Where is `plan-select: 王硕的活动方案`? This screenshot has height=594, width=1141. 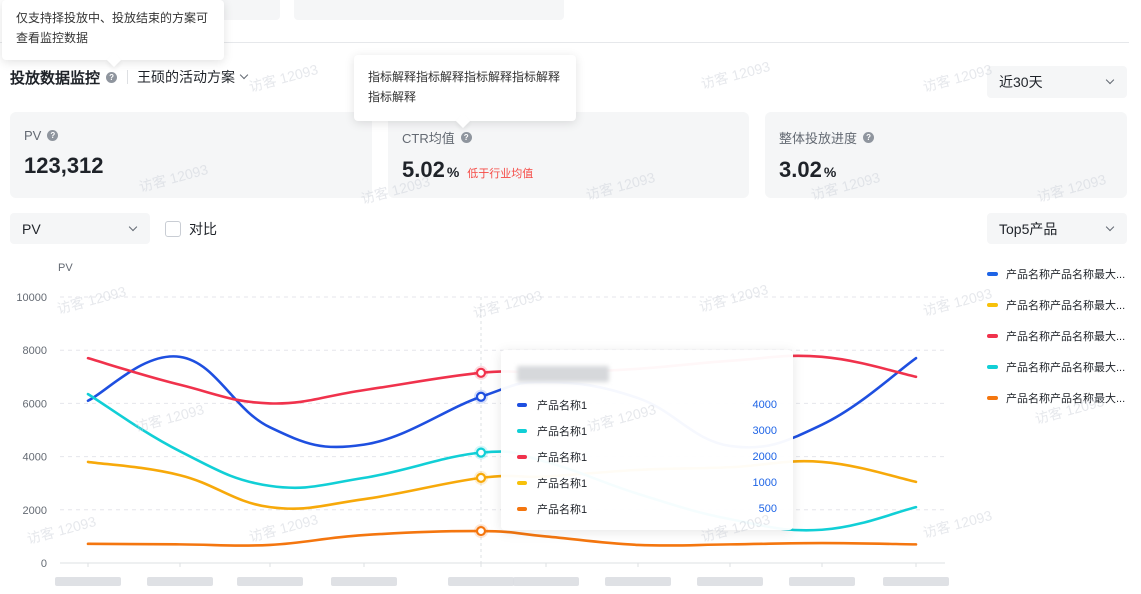
plan-select: 王硕的活动方案 is located at coordinates (193, 77).